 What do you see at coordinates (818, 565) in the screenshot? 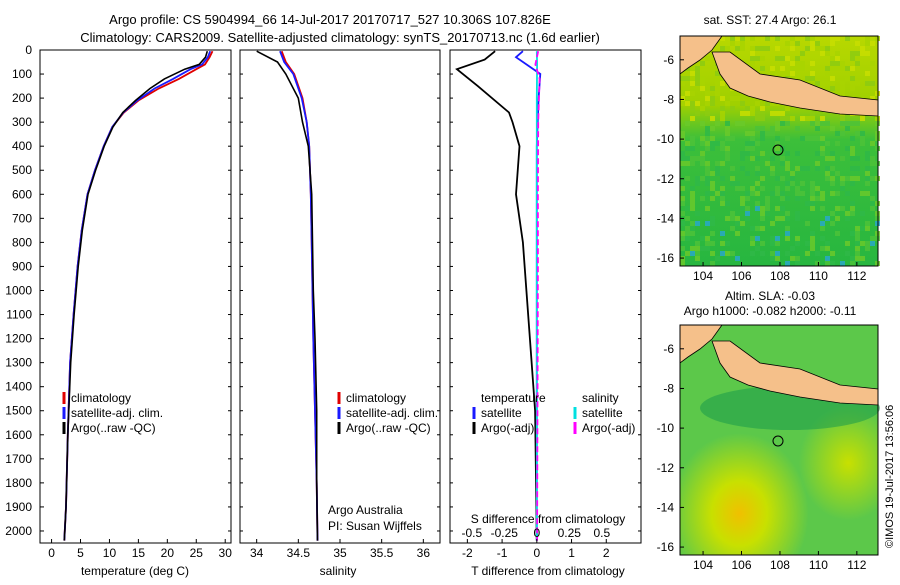
I see `map-x-tick-label: 110` at bounding box center [818, 565].